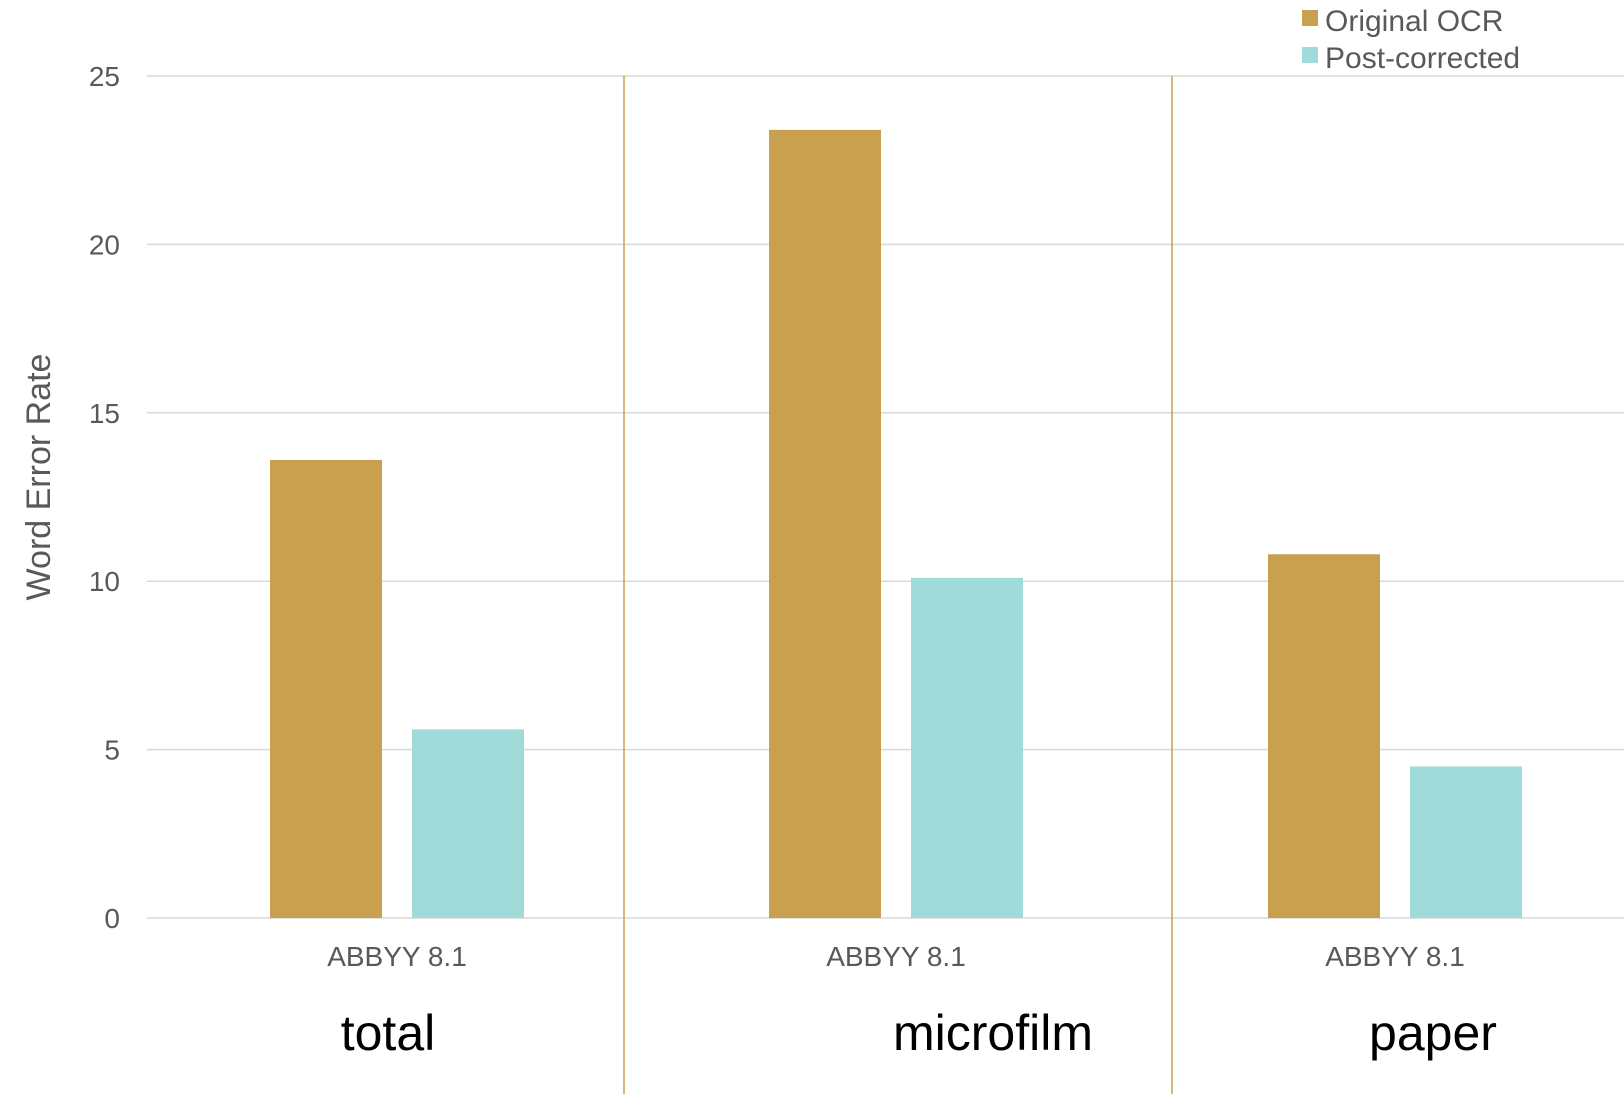 Image resolution: width=1624 pixels, height=1099 pixels. Describe the element at coordinates (1466, 842) in the screenshot. I see `bar-post-corrected-paper` at that location.